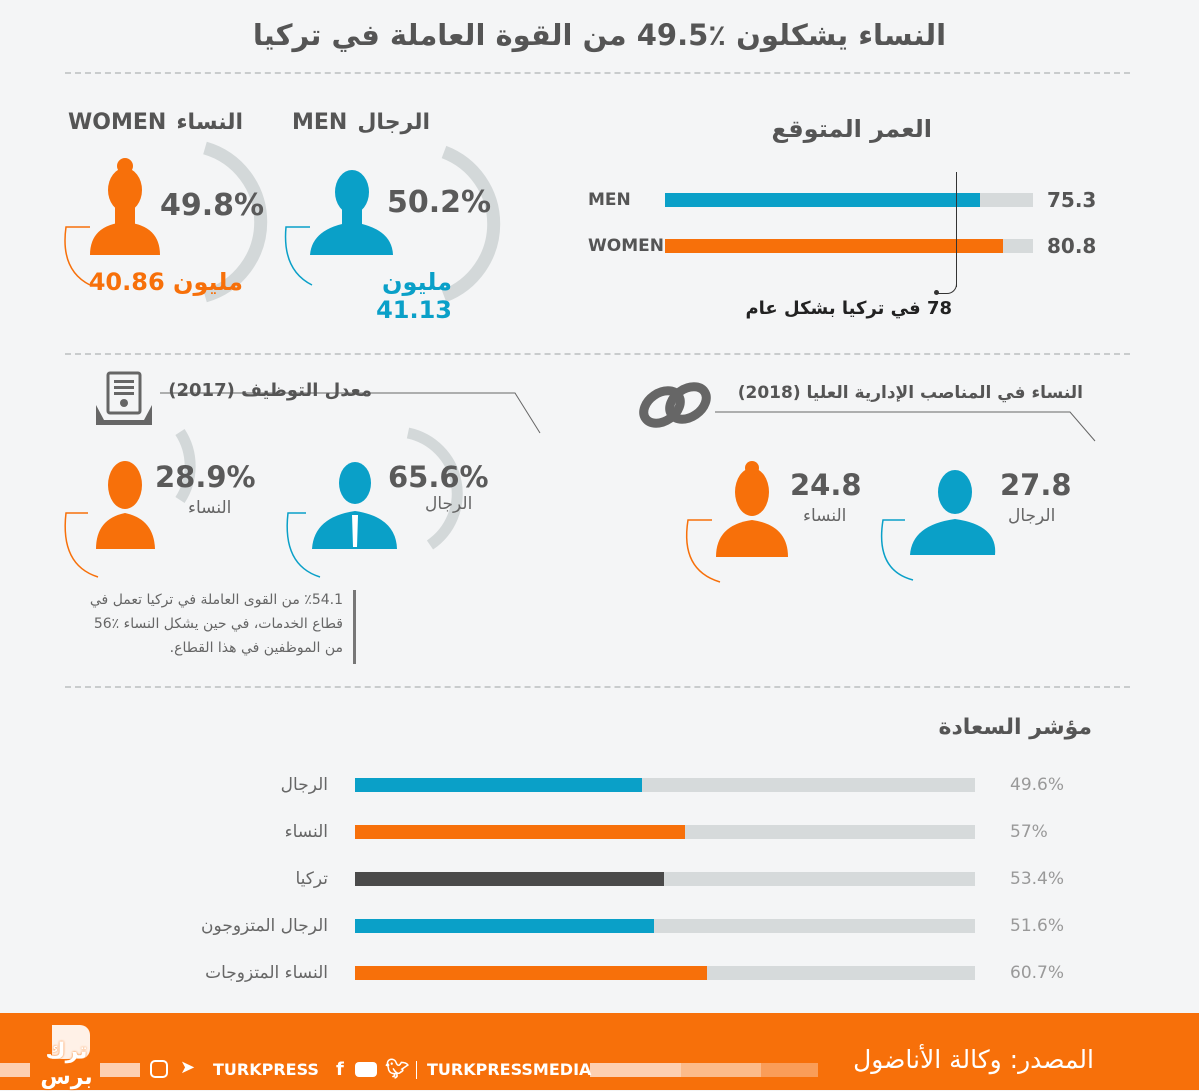 Image resolution: width=1199 pixels, height=1091 pixels. What do you see at coordinates (848, 308) in the screenshot?
I see `reference-label: 78 في تركيا بشكل عام` at bounding box center [848, 308].